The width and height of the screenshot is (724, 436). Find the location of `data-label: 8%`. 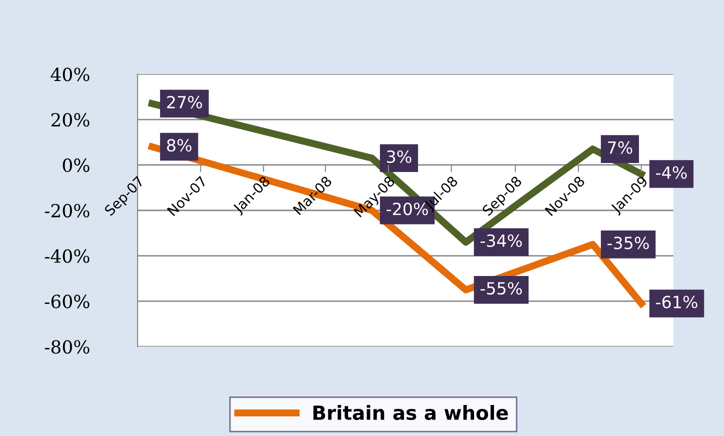

data-label: 8% is located at coordinates (179, 145).